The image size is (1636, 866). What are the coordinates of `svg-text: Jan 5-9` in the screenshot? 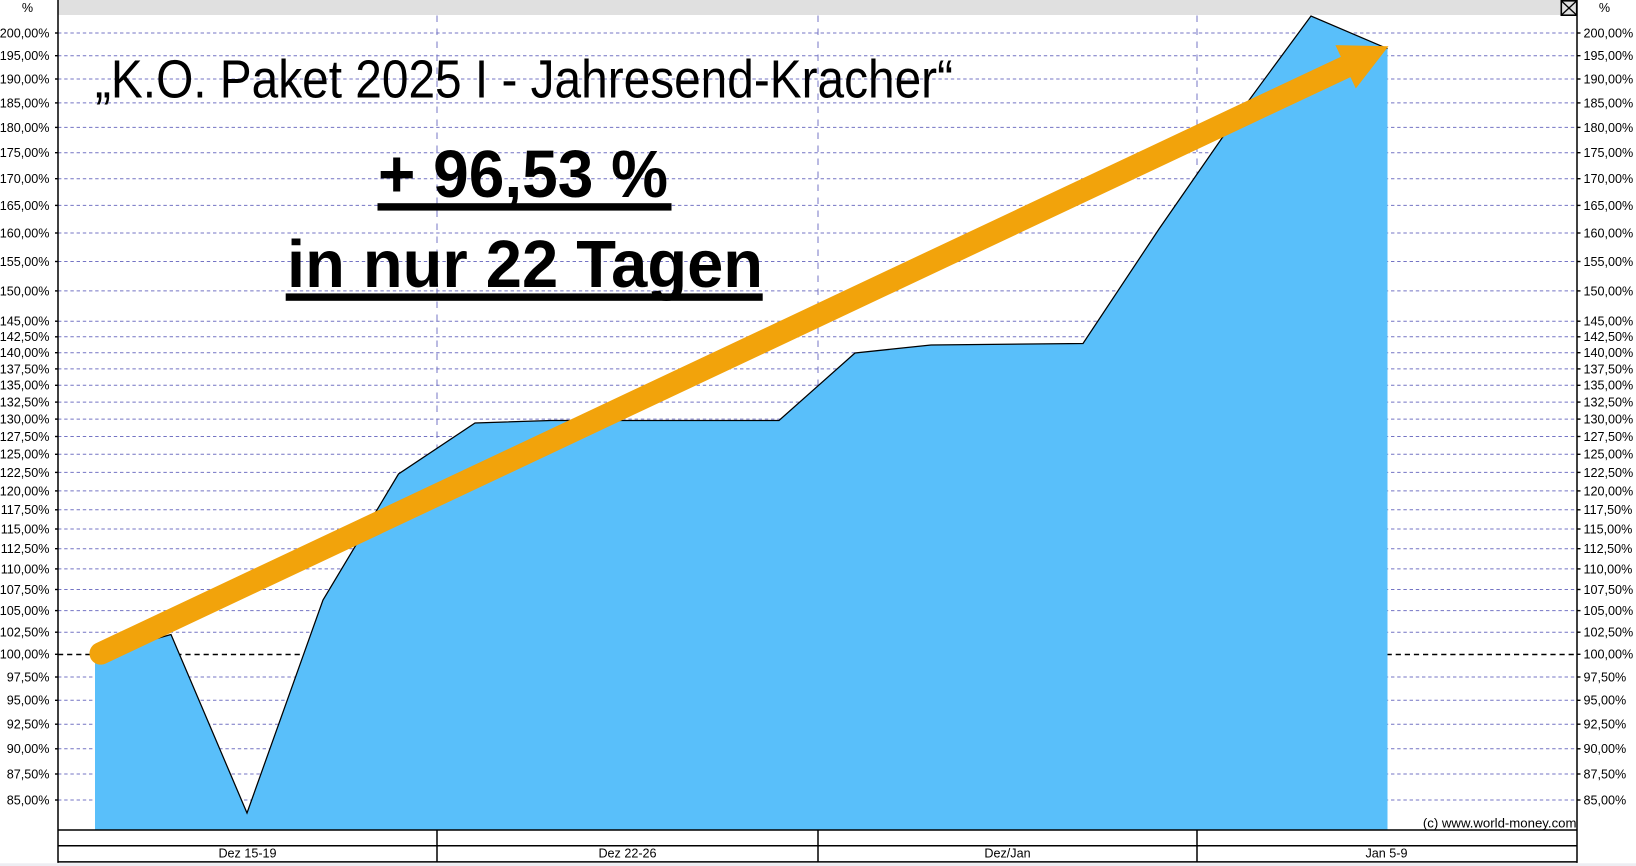 It's located at (1386, 854).